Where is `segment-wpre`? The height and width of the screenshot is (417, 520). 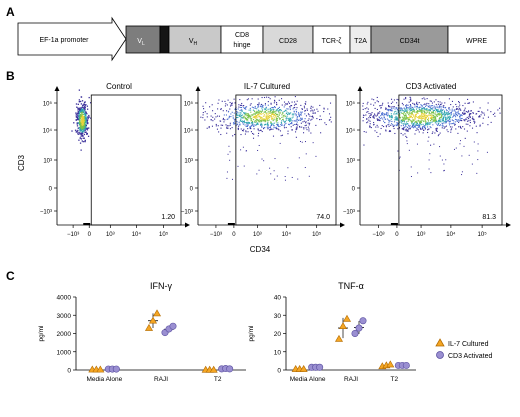 segment-wpre is located at coordinates (476, 39).